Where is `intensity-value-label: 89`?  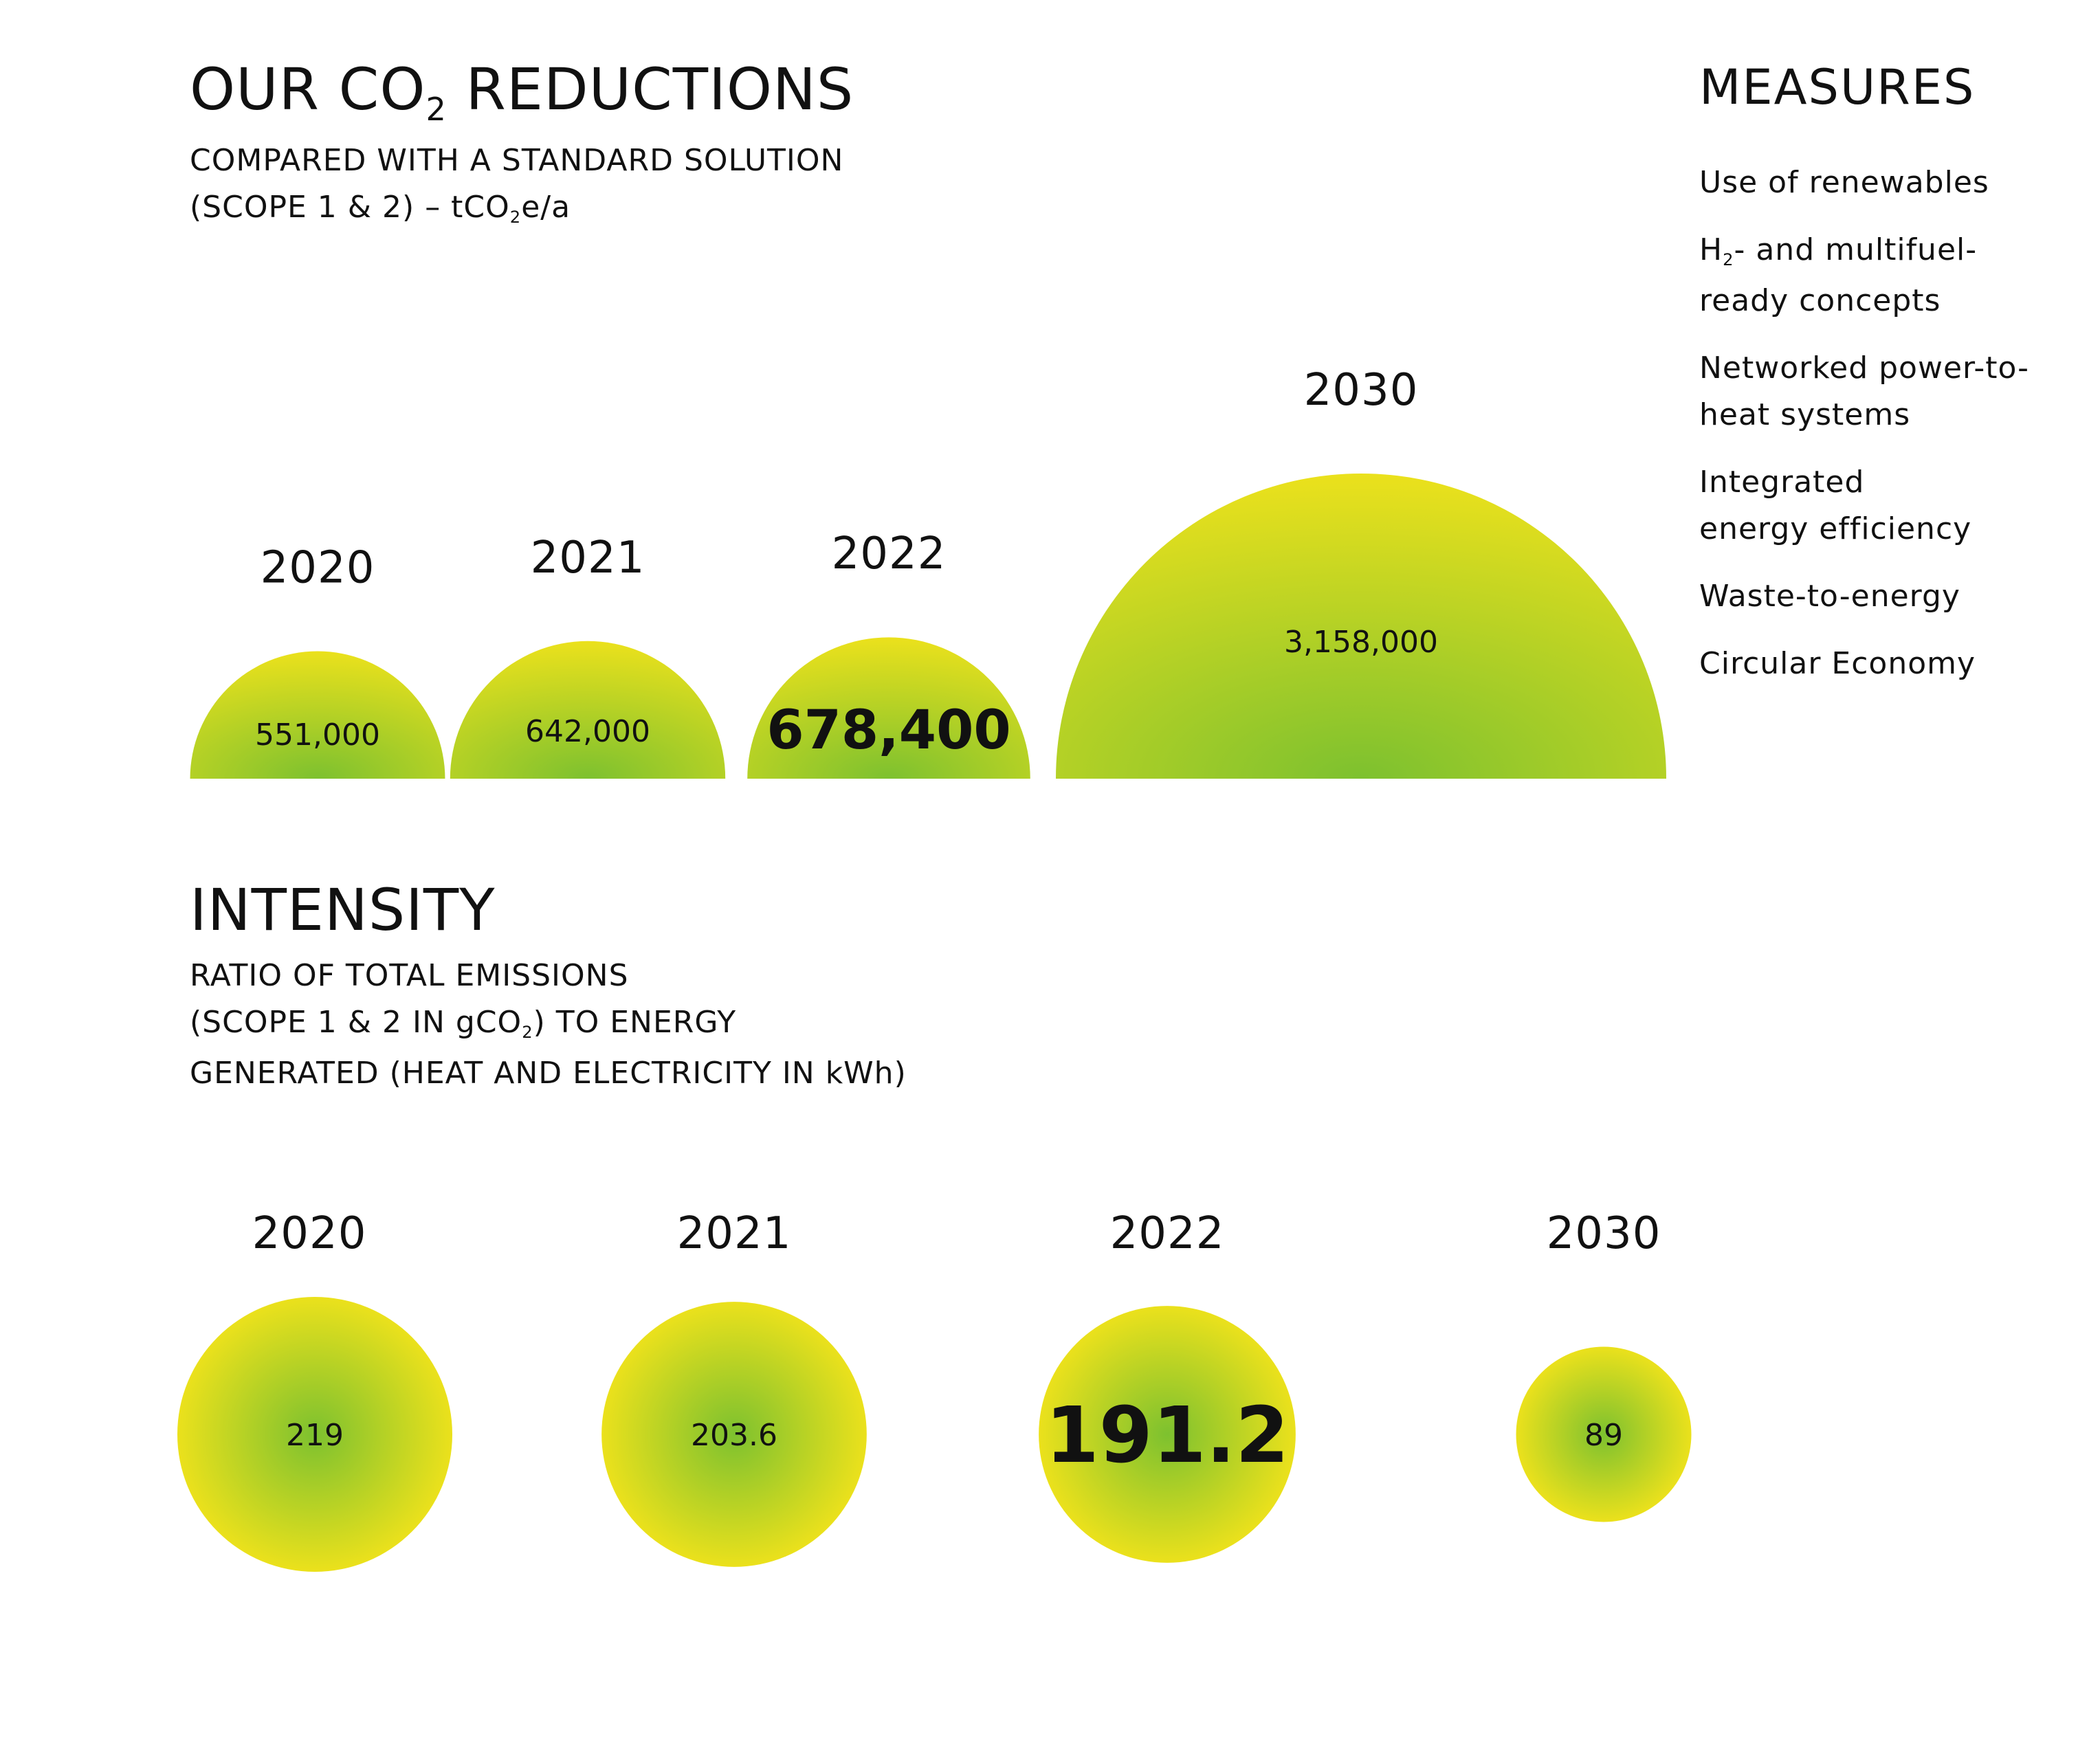 intensity-value-label: 89 is located at coordinates (1603, 1435).